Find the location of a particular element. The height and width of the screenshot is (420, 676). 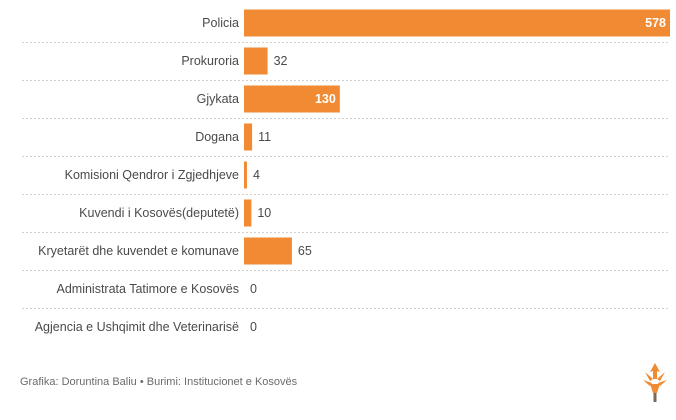

value-label: 10 is located at coordinates (264, 213).